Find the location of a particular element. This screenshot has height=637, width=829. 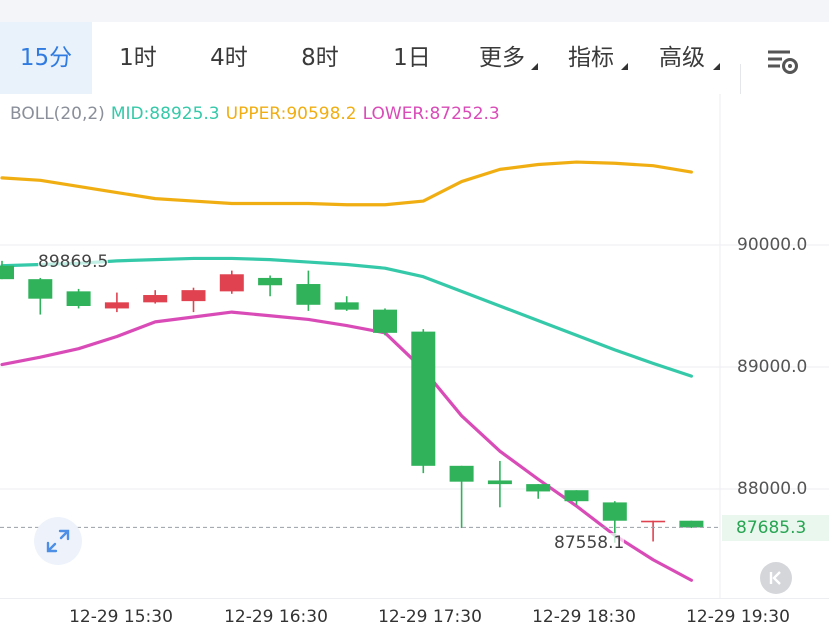

back-to-latest-icon is located at coordinates (775, 578).